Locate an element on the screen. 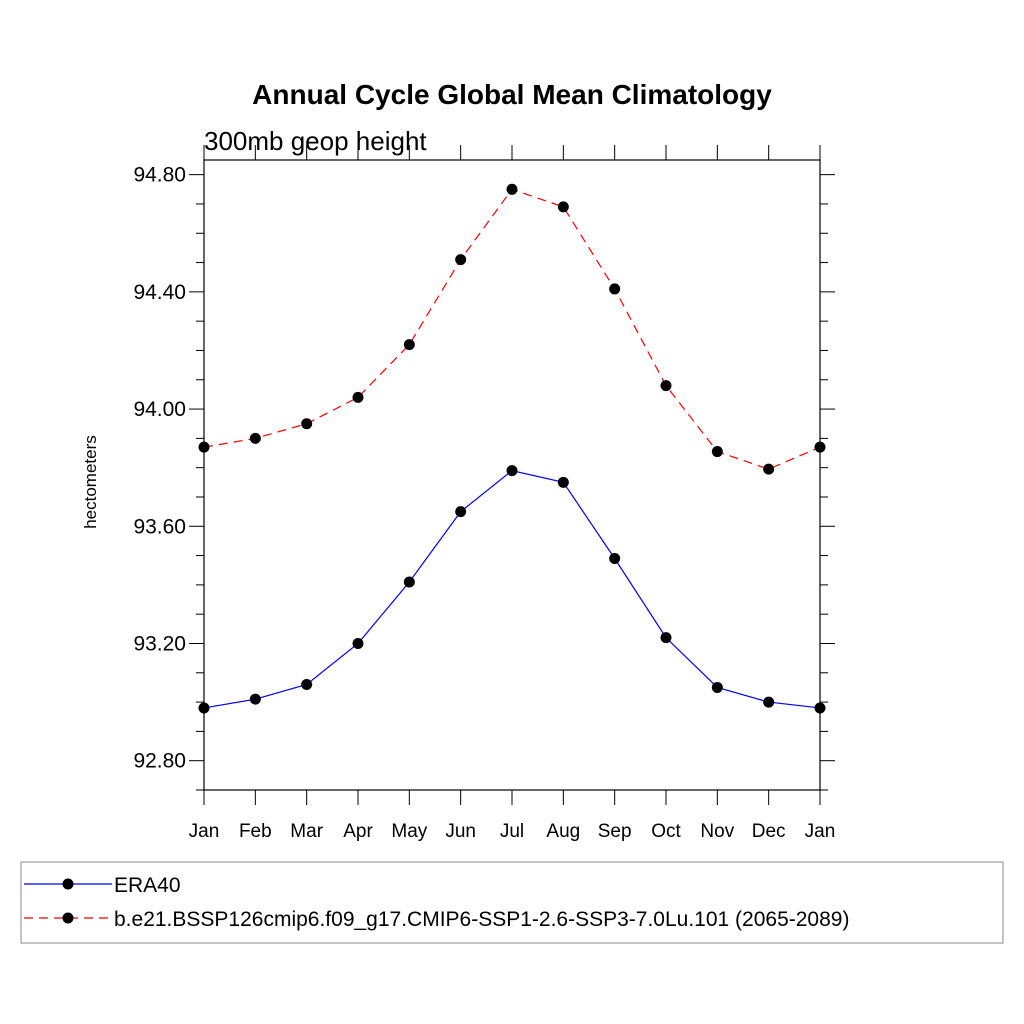 This screenshot has width=1024, height=1024. y-tick-label: 94.40 is located at coordinates (159, 292).